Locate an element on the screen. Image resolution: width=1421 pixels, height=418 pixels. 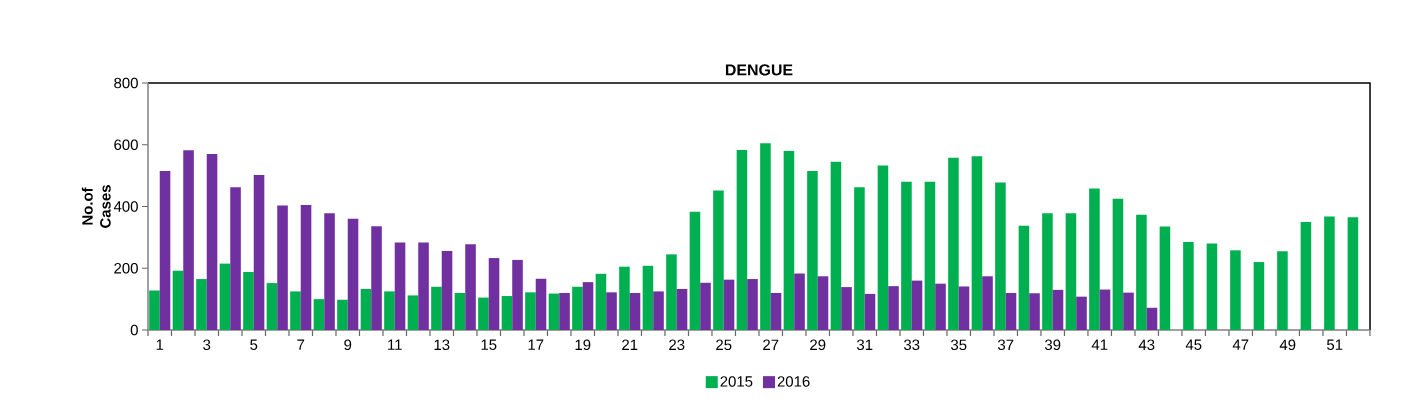
x-tick-label: 39 is located at coordinates (1052, 345).